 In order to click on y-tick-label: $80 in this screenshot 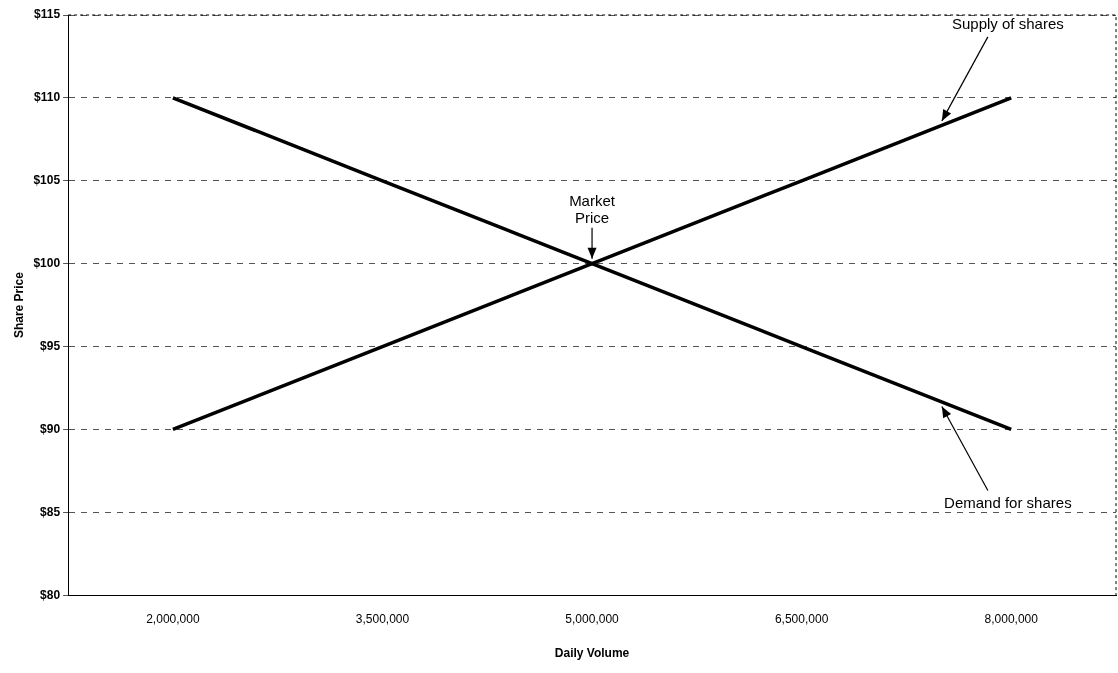, I will do `click(50, 594)`.